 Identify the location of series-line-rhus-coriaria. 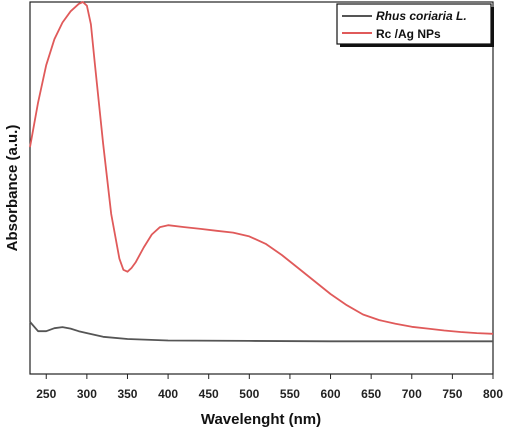
(261, 332).